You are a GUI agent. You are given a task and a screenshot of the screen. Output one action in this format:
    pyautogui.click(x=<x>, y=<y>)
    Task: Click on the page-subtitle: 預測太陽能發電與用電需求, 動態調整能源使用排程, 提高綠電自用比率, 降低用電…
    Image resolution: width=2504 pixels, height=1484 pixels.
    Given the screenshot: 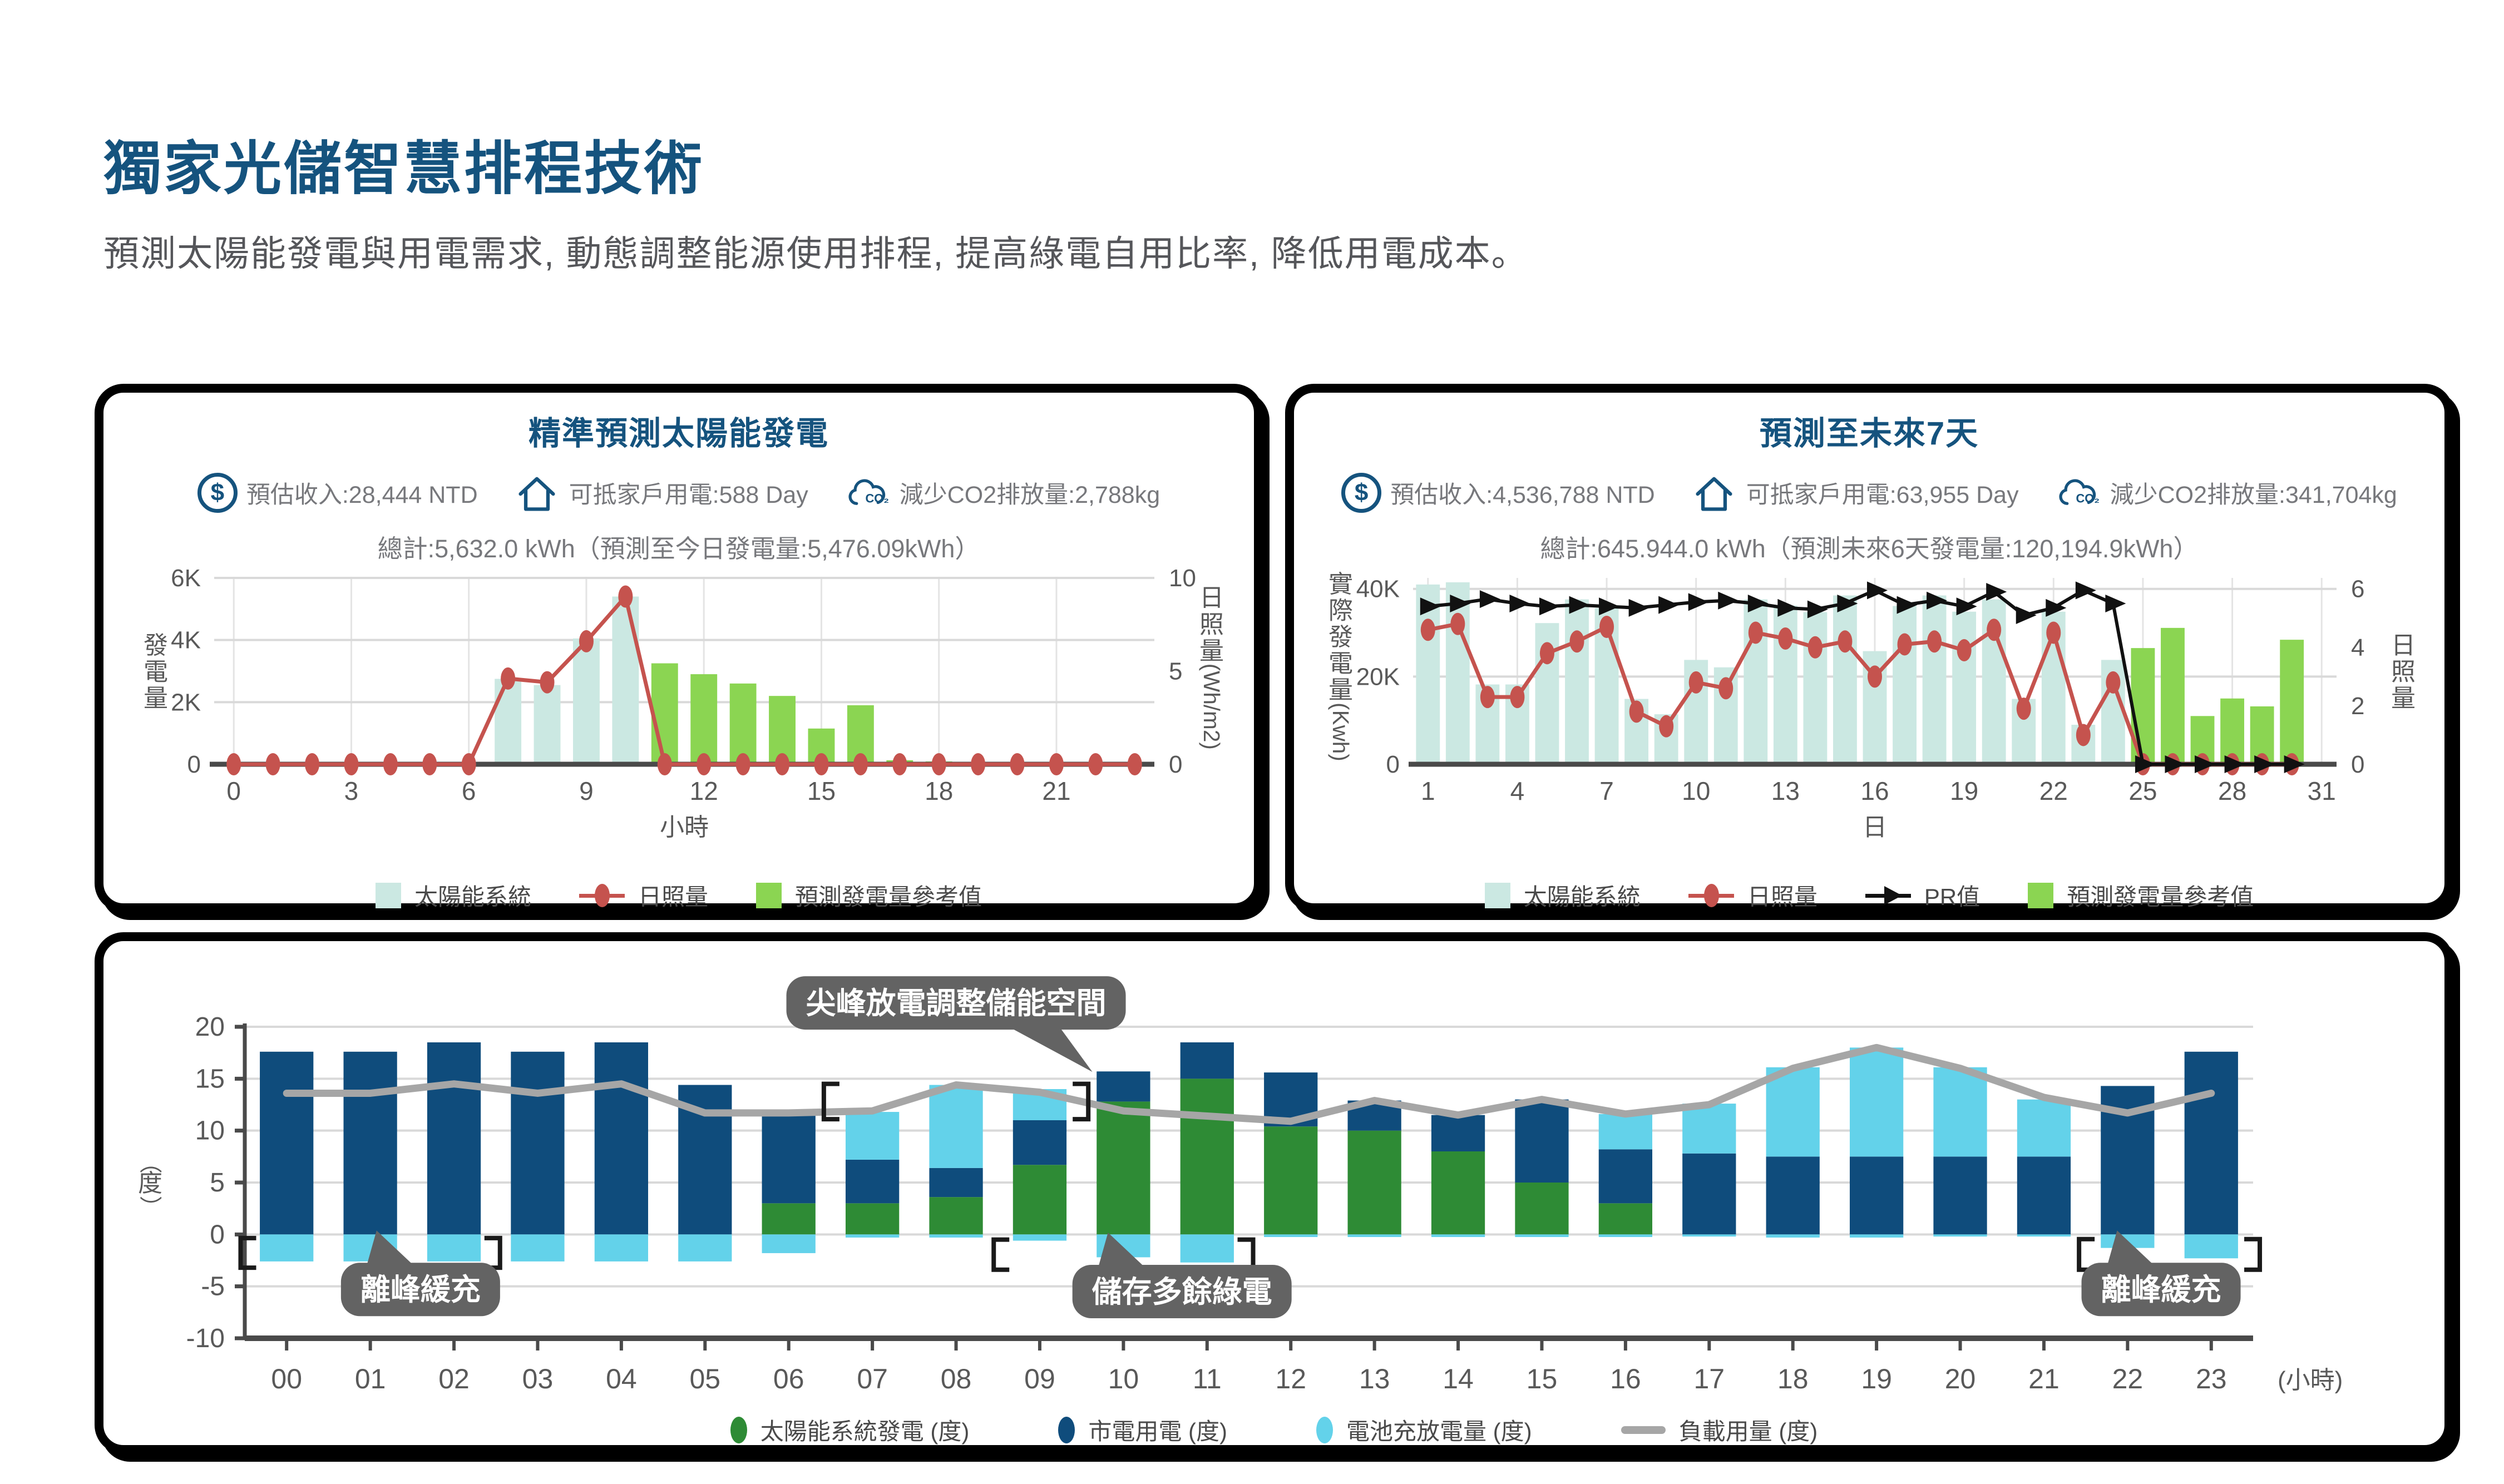 What is the action you would take?
    pyautogui.click(x=815, y=254)
    